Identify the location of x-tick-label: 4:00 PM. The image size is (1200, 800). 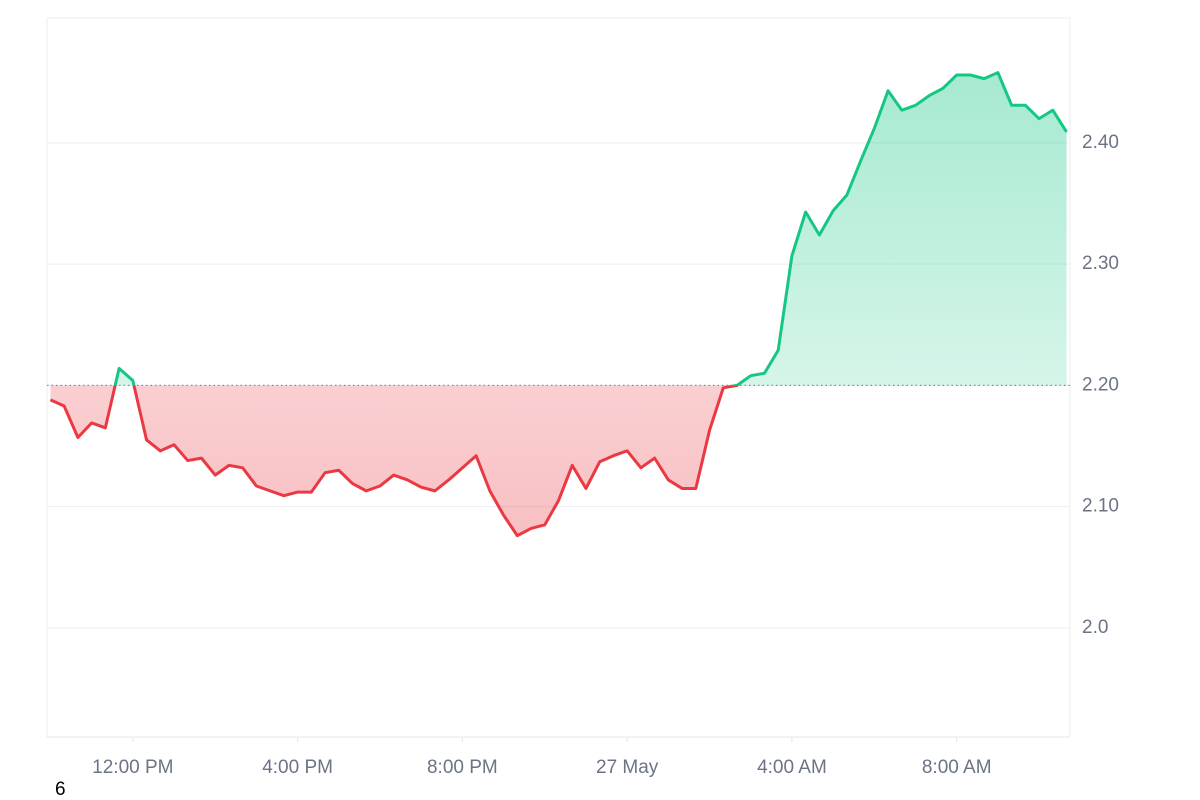
(297, 767).